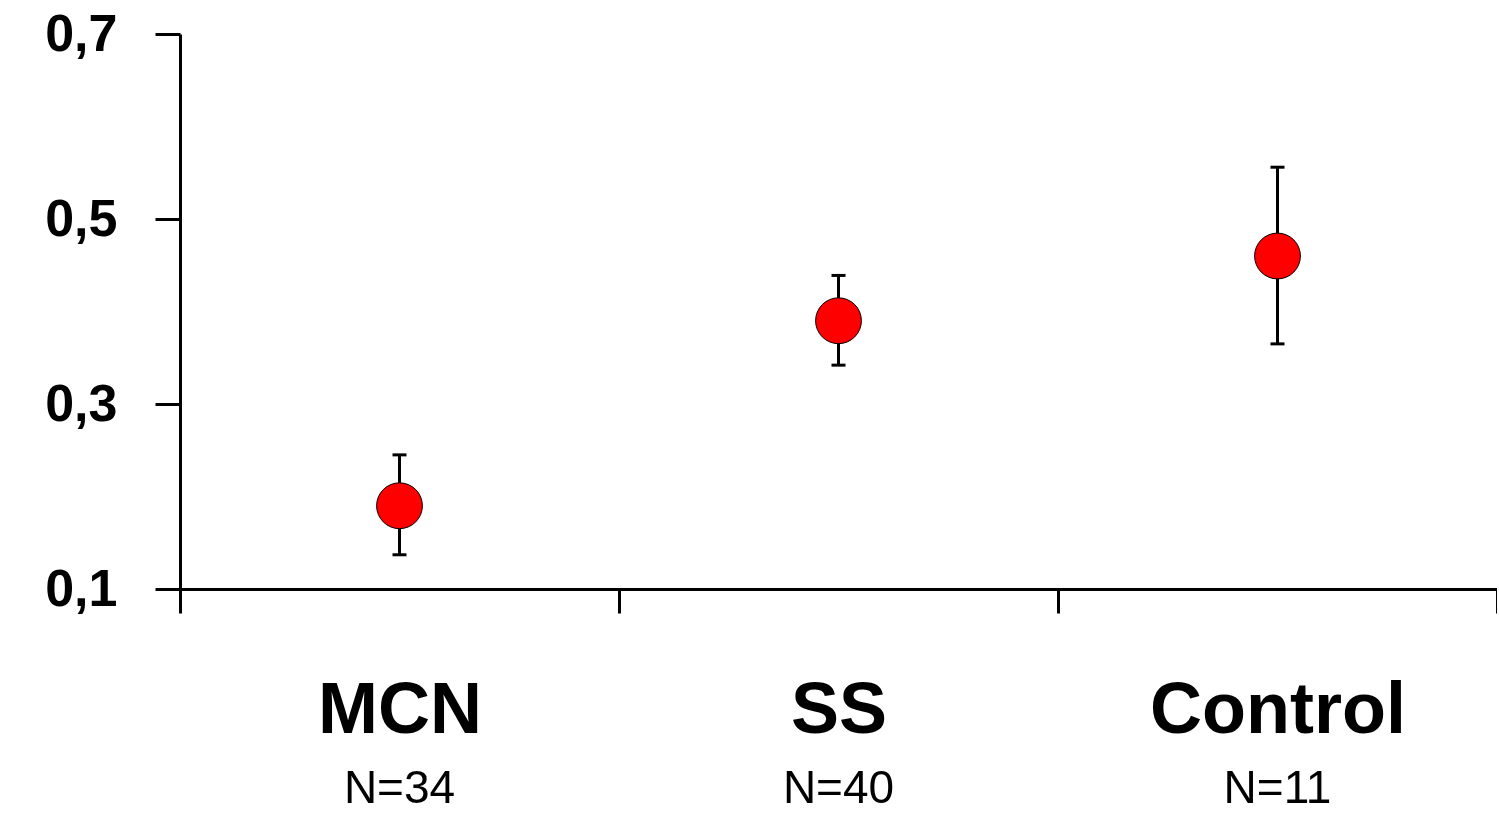 This screenshot has width=1499, height=822. What do you see at coordinates (81, 402) in the screenshot?
I see `y-tick-label: 0,3` at bounding box center [81, 402].